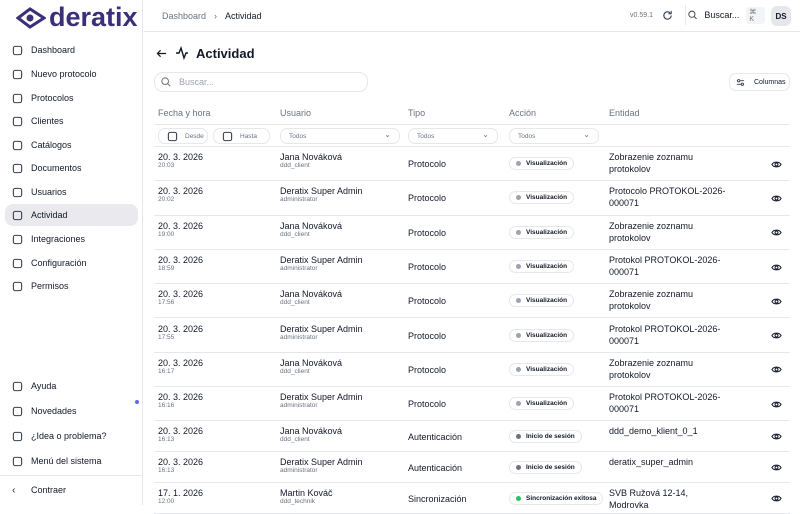  Describe the element at coordinates (667, 15) in the screenshot. I see `refresh-icon` at that location.